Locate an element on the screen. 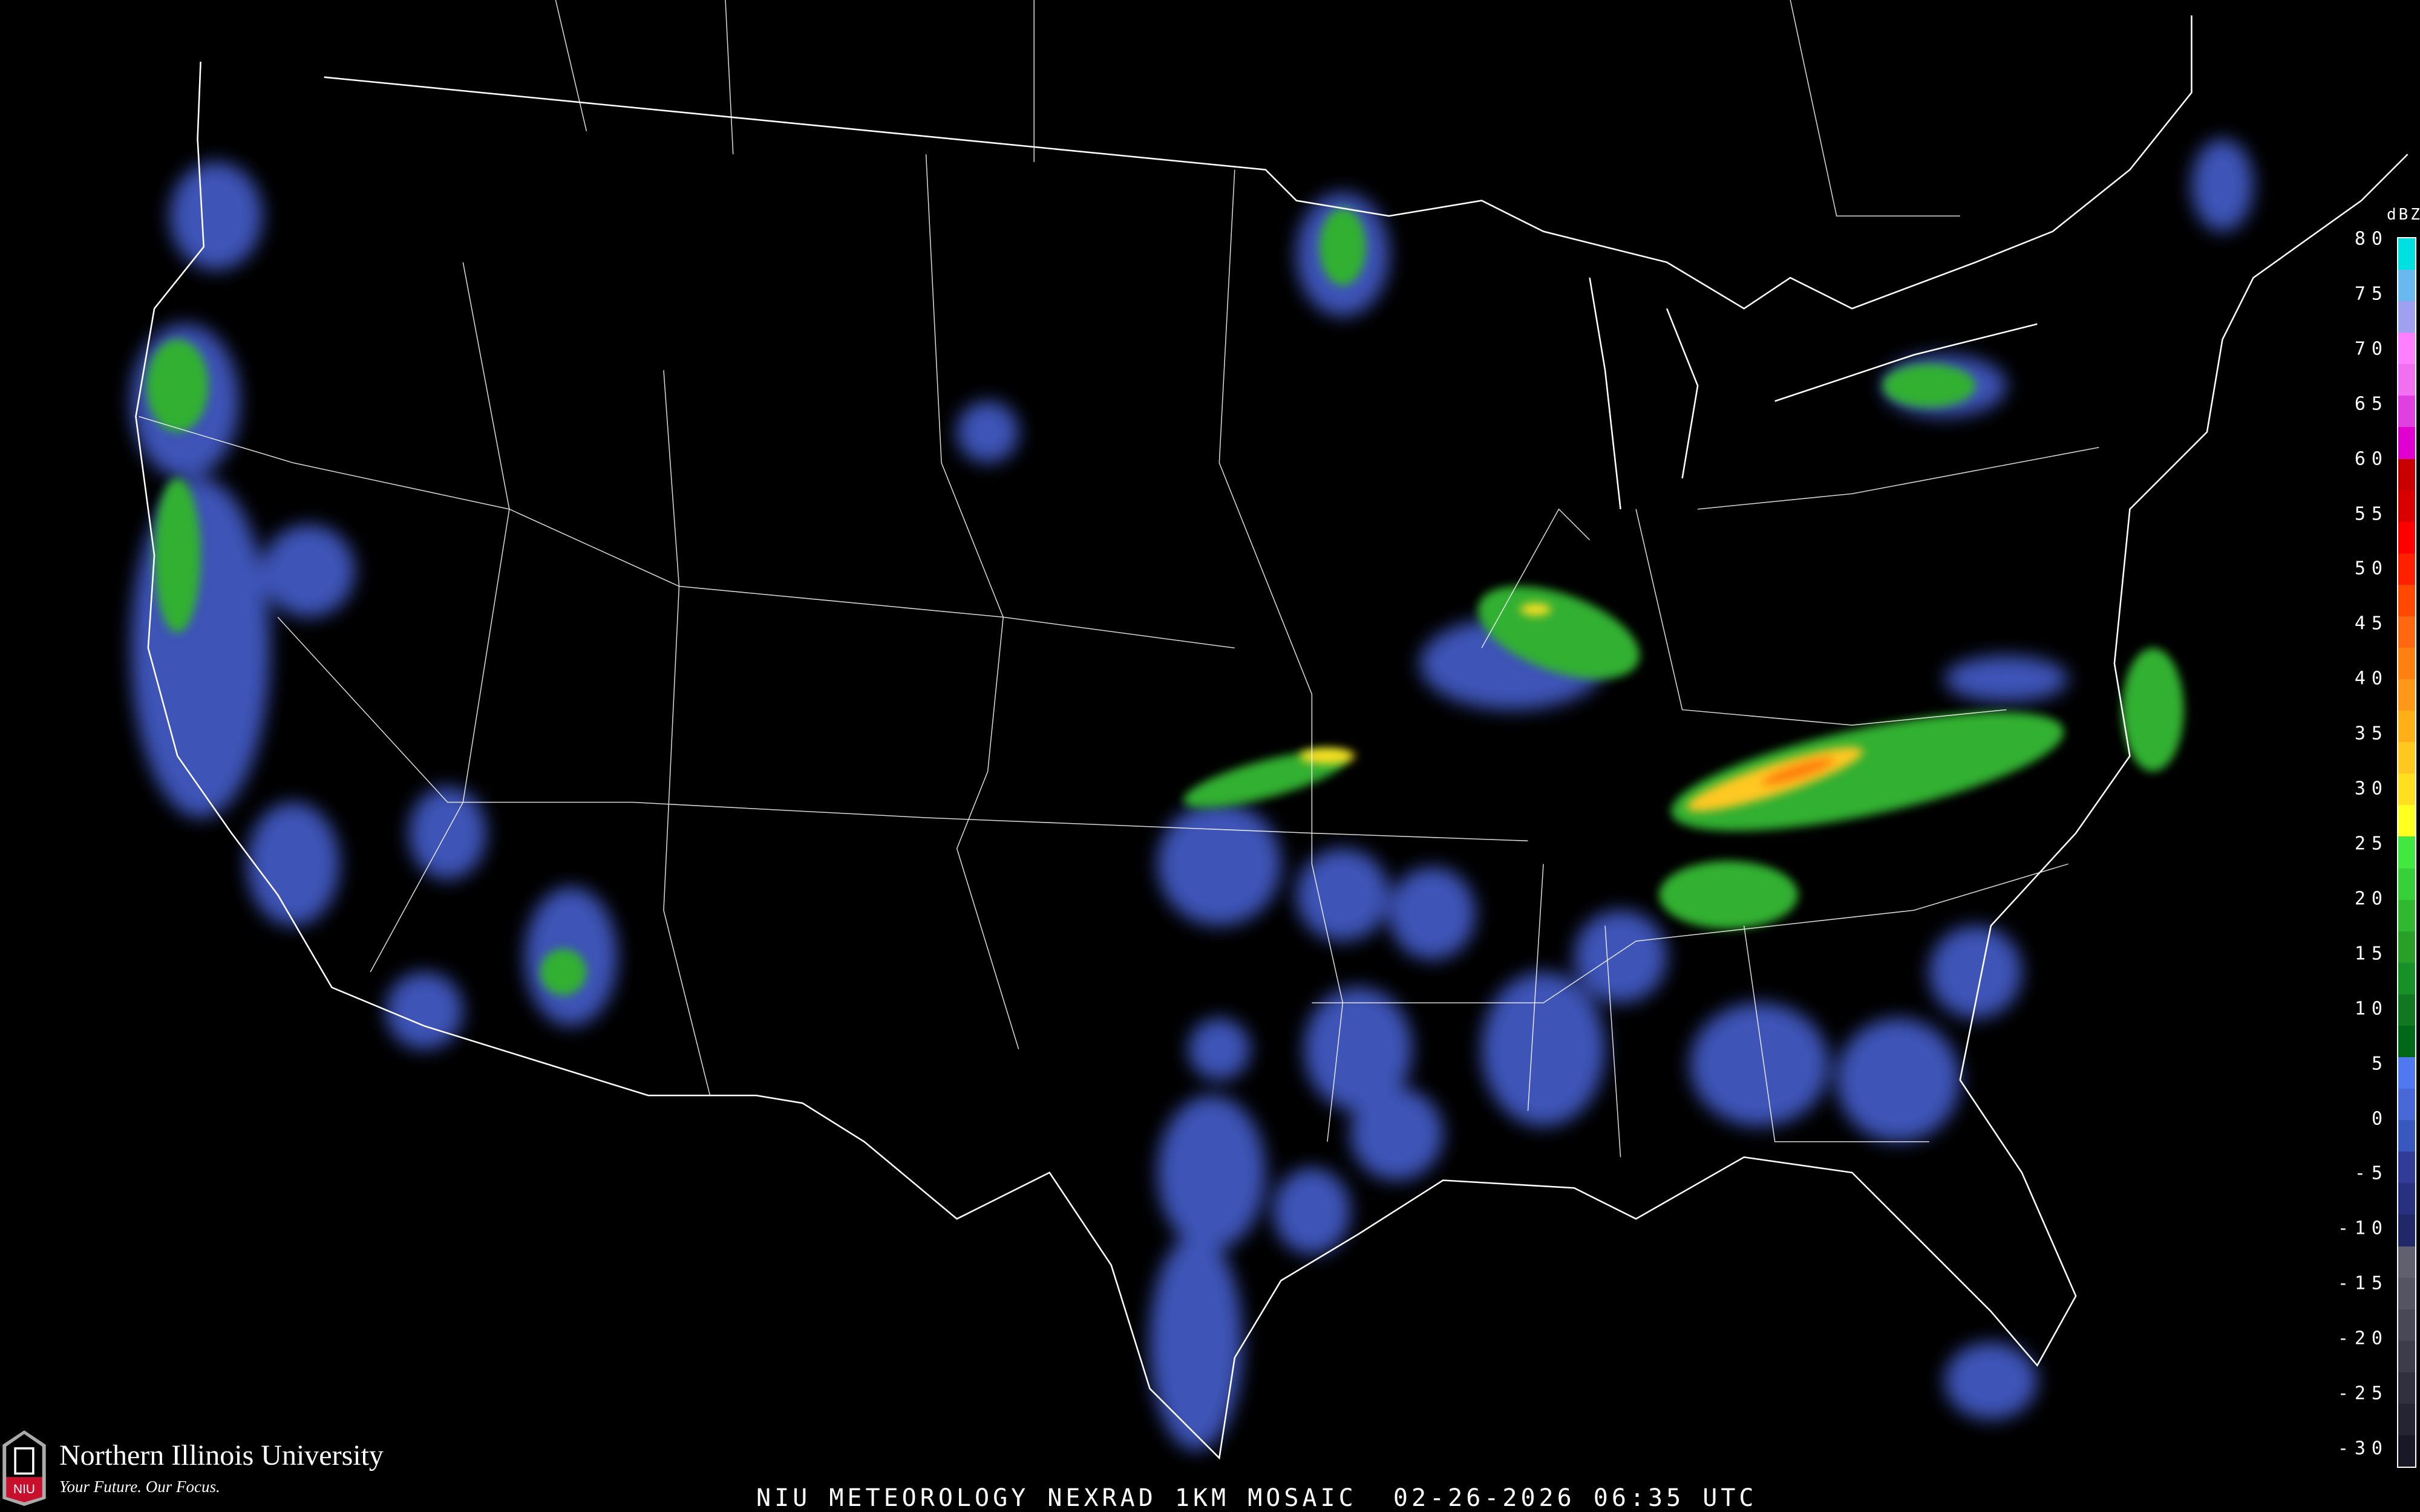 The width and height of the screenshot is (2420, 1512). legend-label: 20 is located at coordinates (2371, 899).